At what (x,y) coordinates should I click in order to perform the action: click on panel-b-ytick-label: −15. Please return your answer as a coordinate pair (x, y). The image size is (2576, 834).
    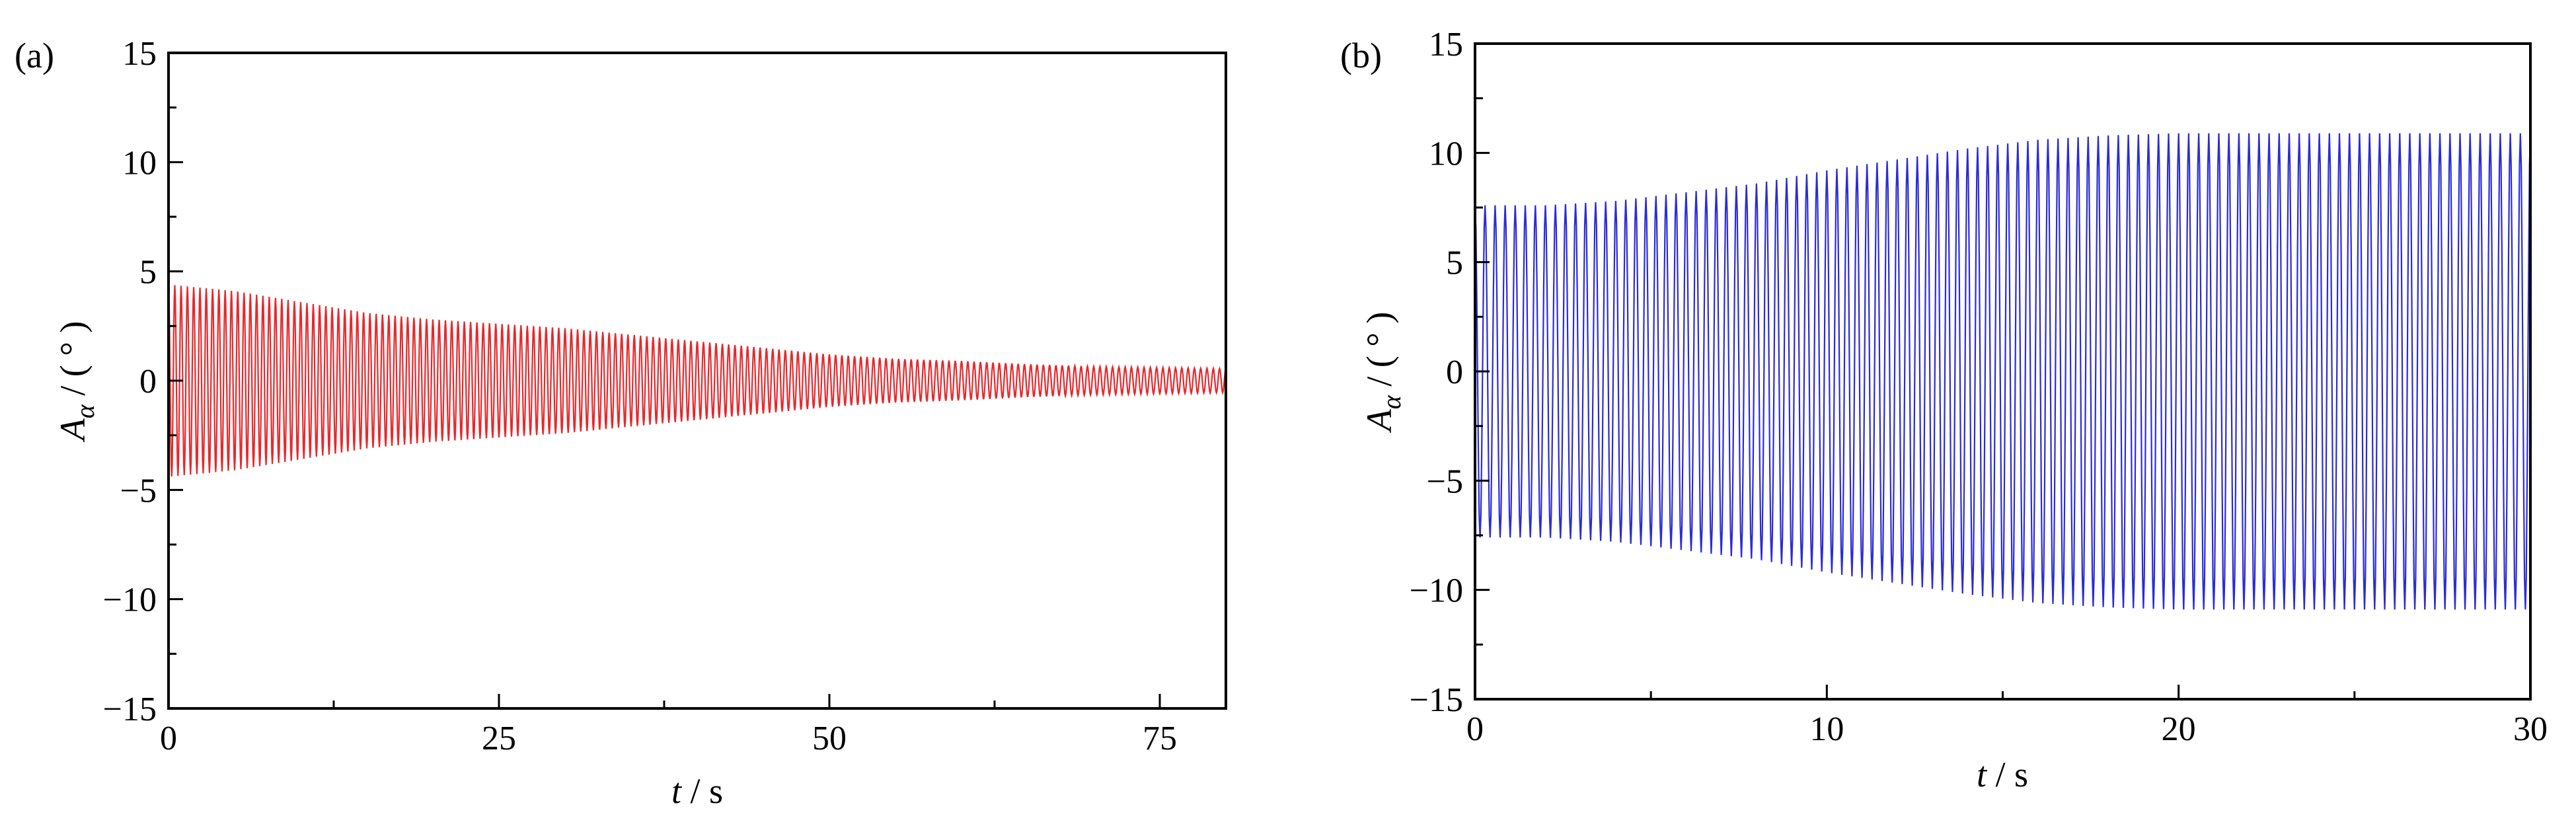
    Looking at the image, I should click on (1437, 700).